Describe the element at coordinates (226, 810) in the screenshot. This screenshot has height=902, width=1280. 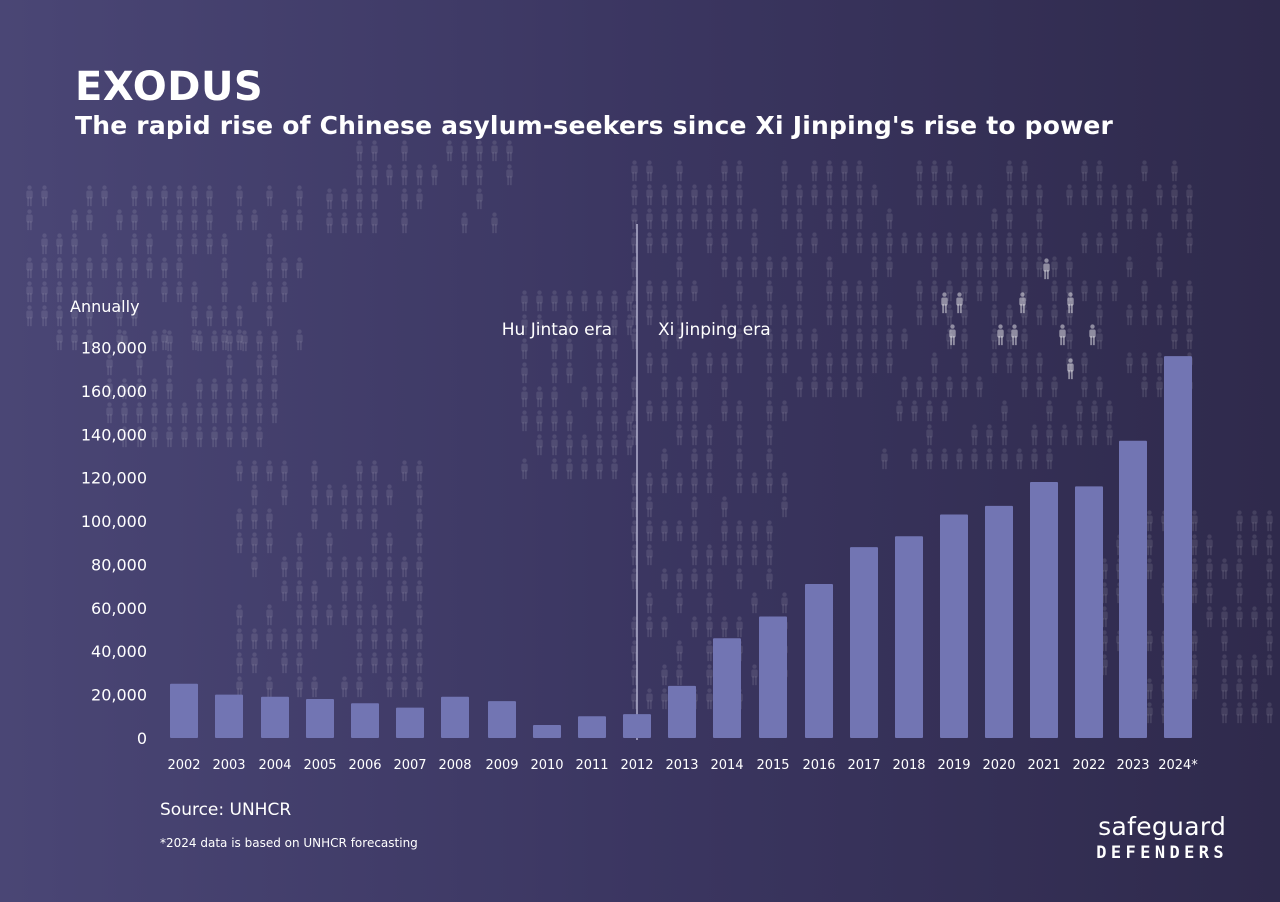
I see `source-note: Source: UNHCR` at that location.